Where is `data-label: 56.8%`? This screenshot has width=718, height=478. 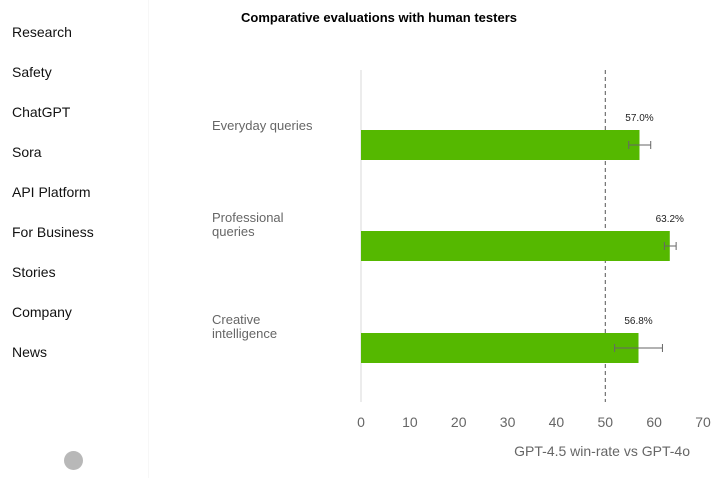 data-label: 56.8% is located at coordinates (638, 321).